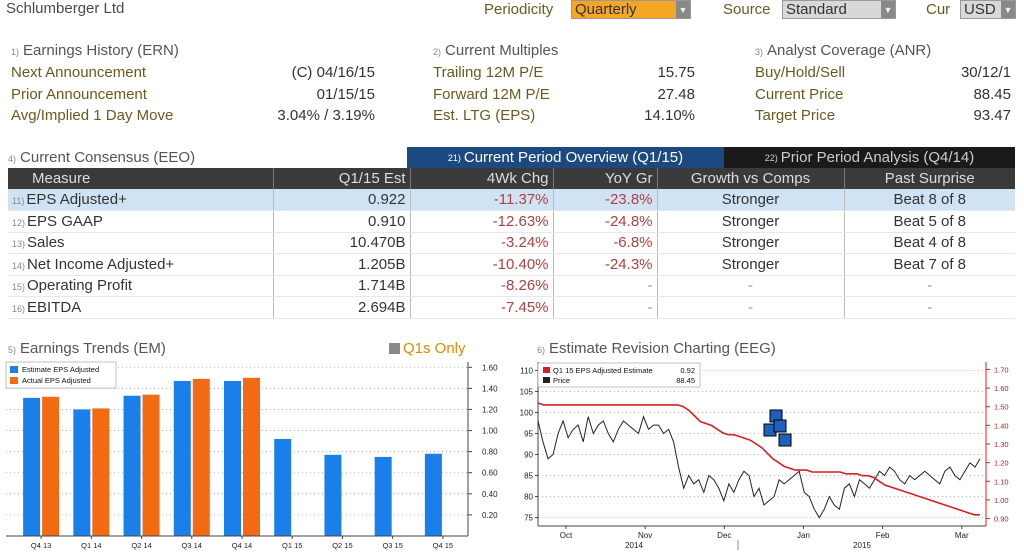 This screenshot has width=1024, height=556. What do you see at coordinates (605, 243) in the screenshot?
I see `yoy-cell: -6.8%` at bounding box center [605, 243].